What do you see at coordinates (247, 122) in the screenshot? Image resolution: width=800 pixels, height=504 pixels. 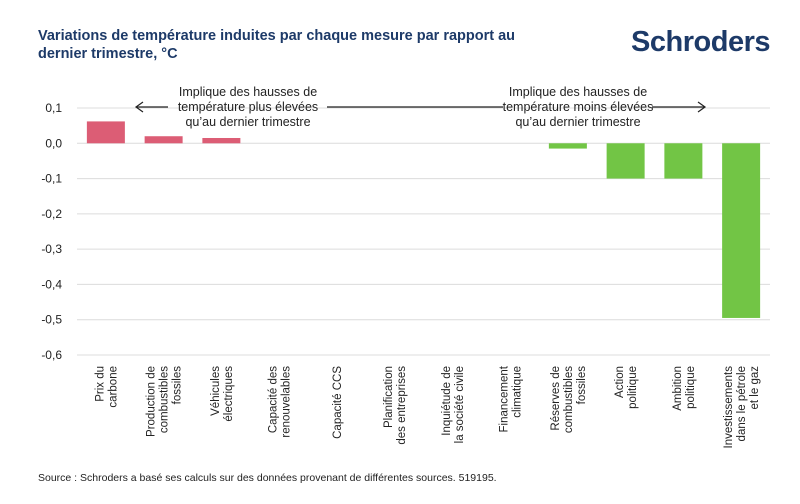 I see `annotation-left: qu’au dernier trimestre` at bounding box center [247, 122].